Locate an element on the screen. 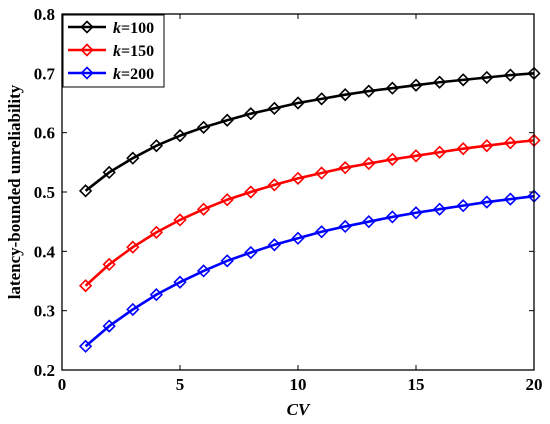 This screenshot has width=550, height=424. y-tick-label: 0.8 is located at coordinates (44, 14).